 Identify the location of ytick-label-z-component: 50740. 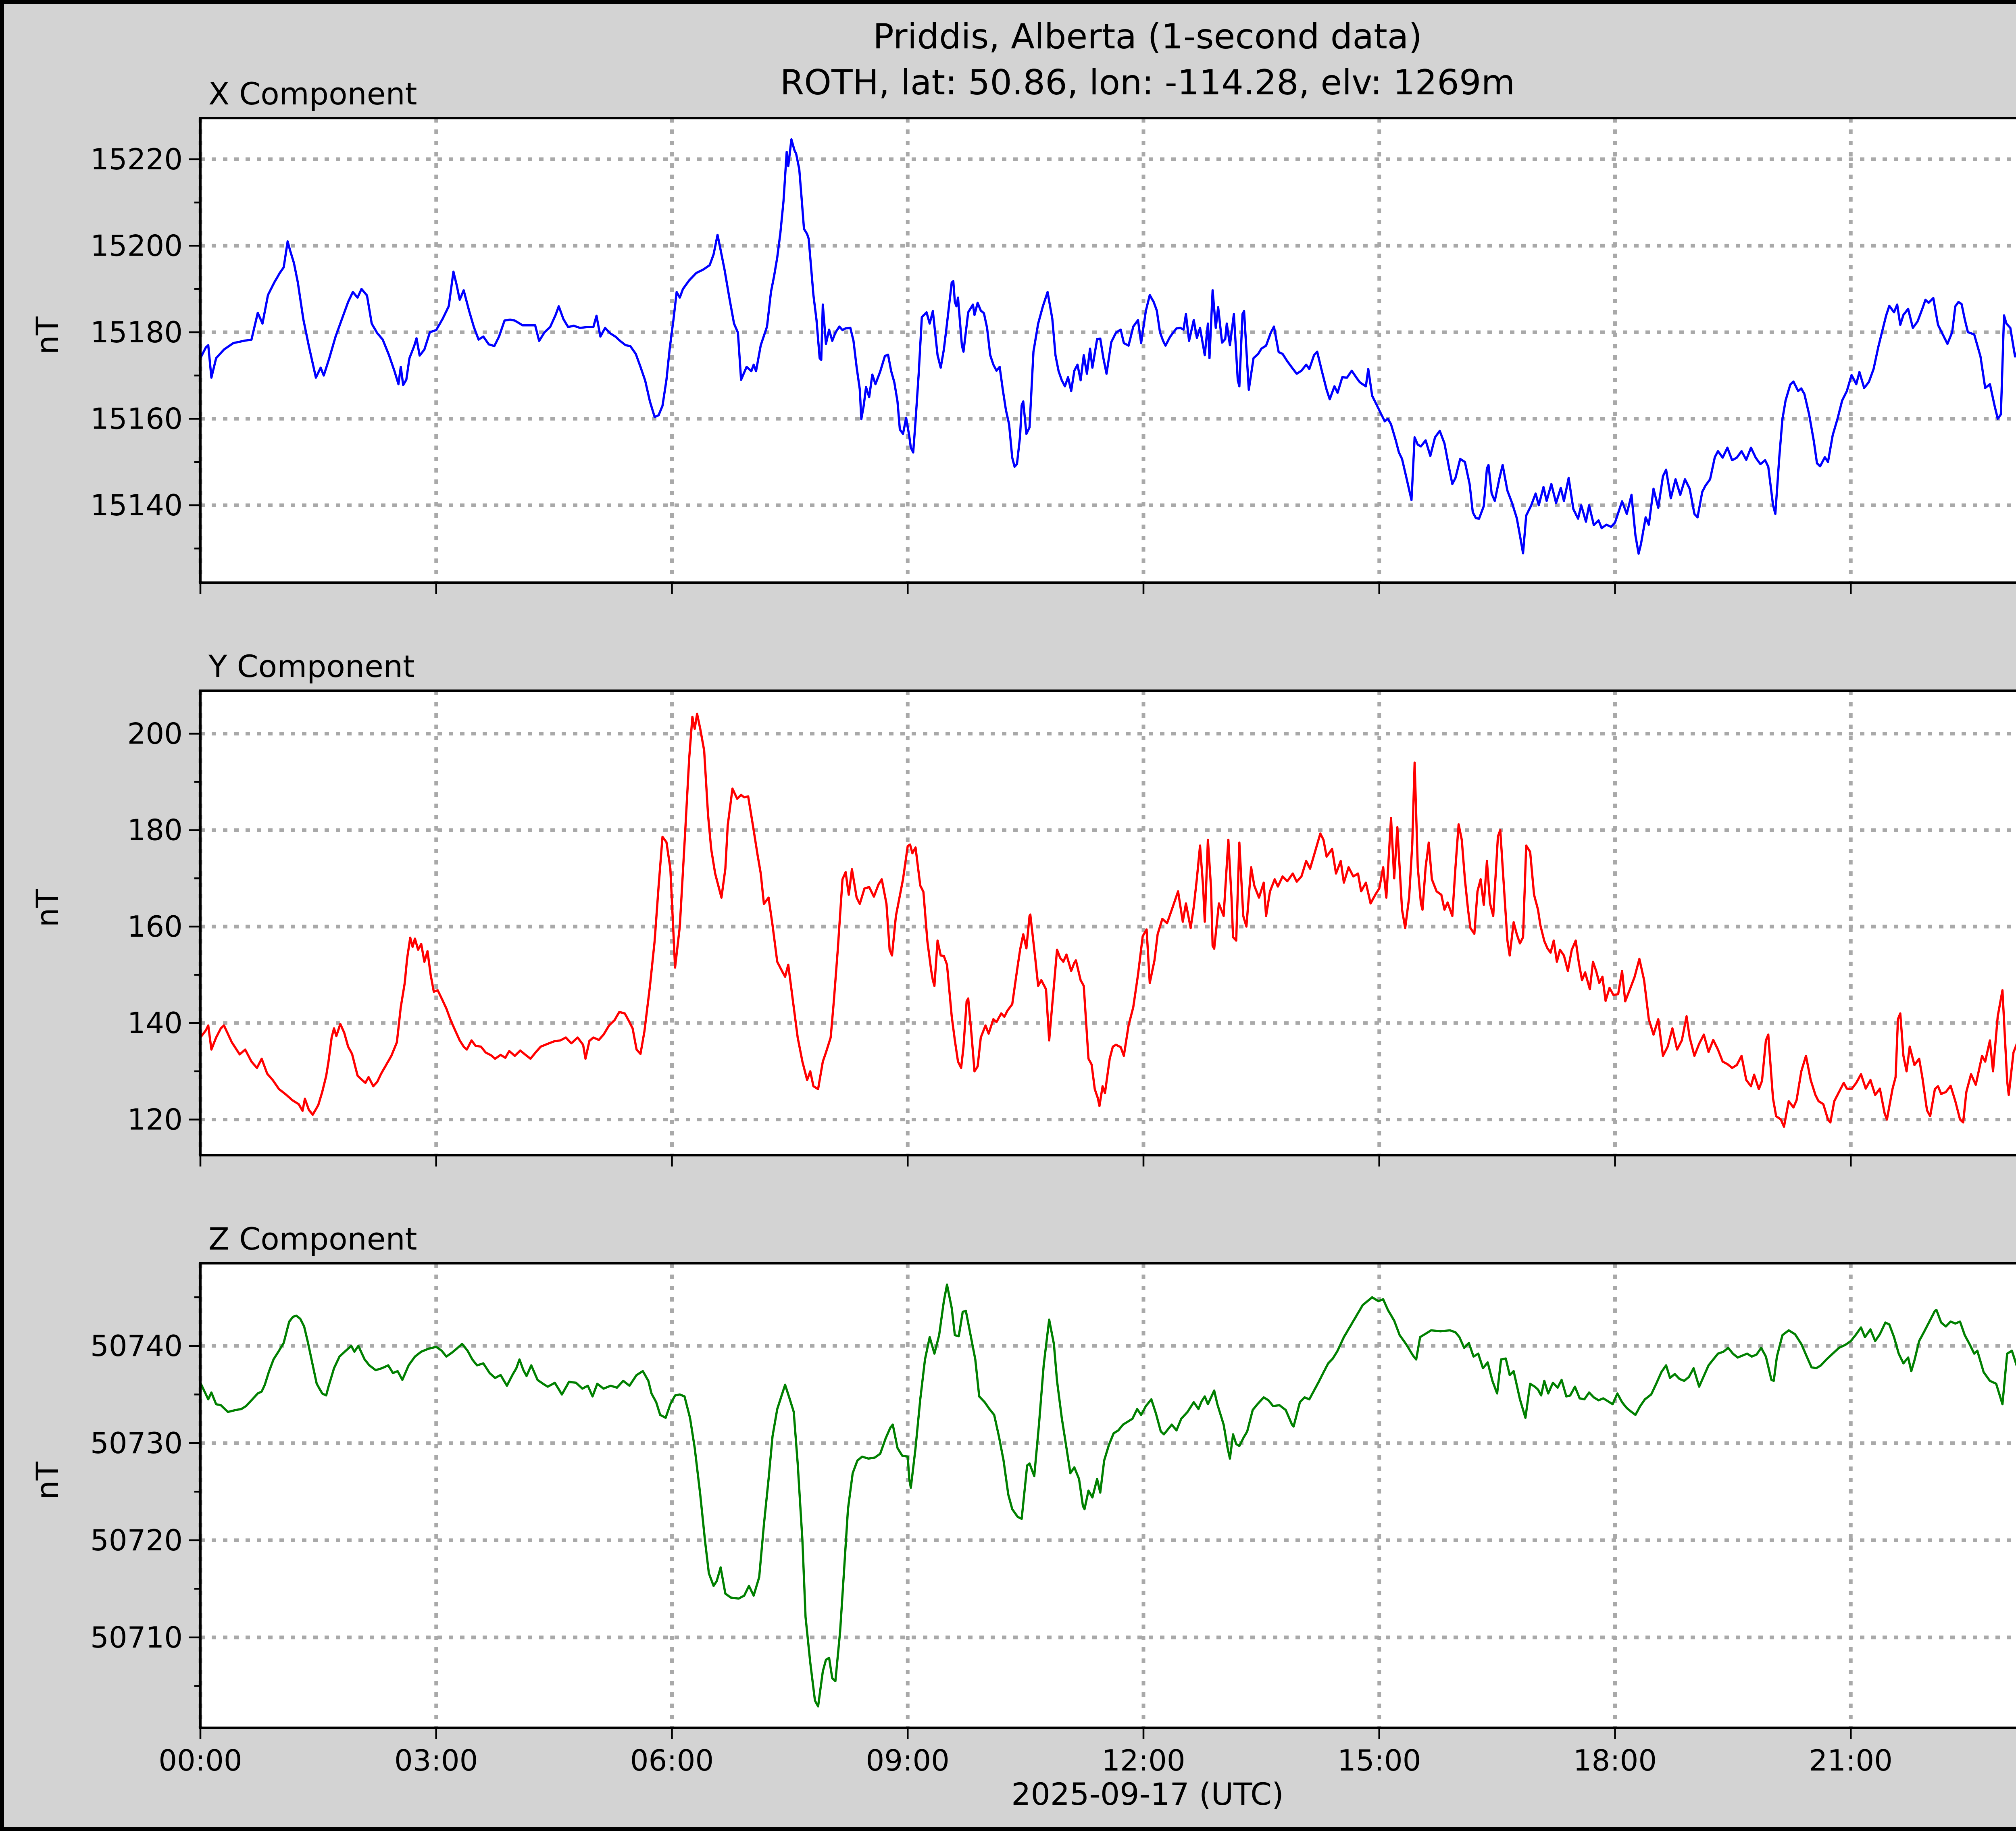
(136, 1346).